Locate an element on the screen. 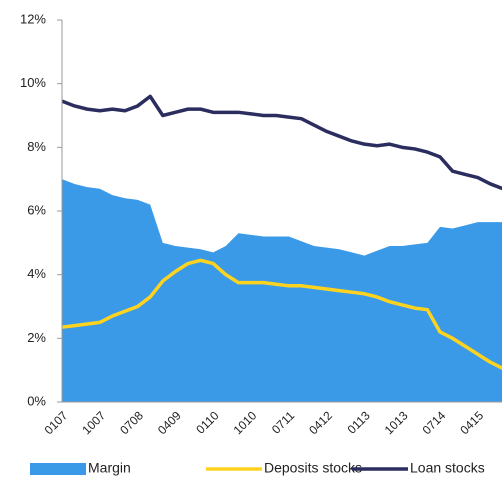 The height and width of the screenshot is (491, 502). x-tick-label: 0412 is located at coordinates (320, 422).